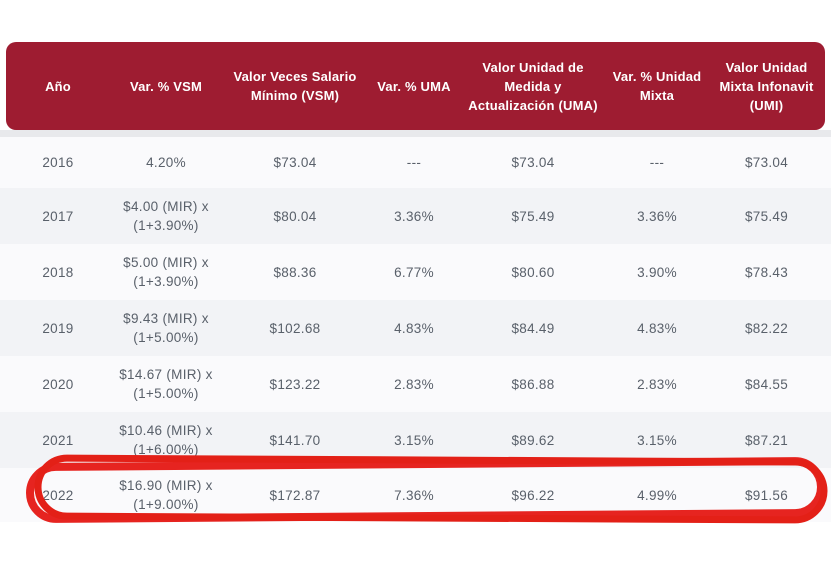  Describe the element at coordinates (533, 440) in the screenshot. I see `cell-uma: $89.62` at that location.